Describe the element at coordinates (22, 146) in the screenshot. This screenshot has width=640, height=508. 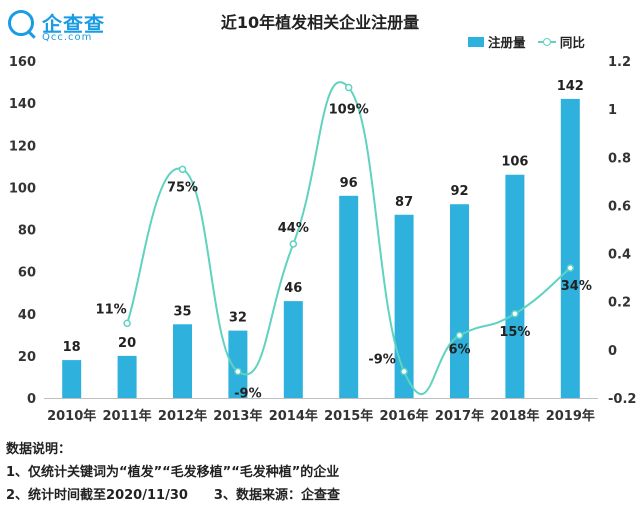
I see `y-left-tick-label: 120` at that location.